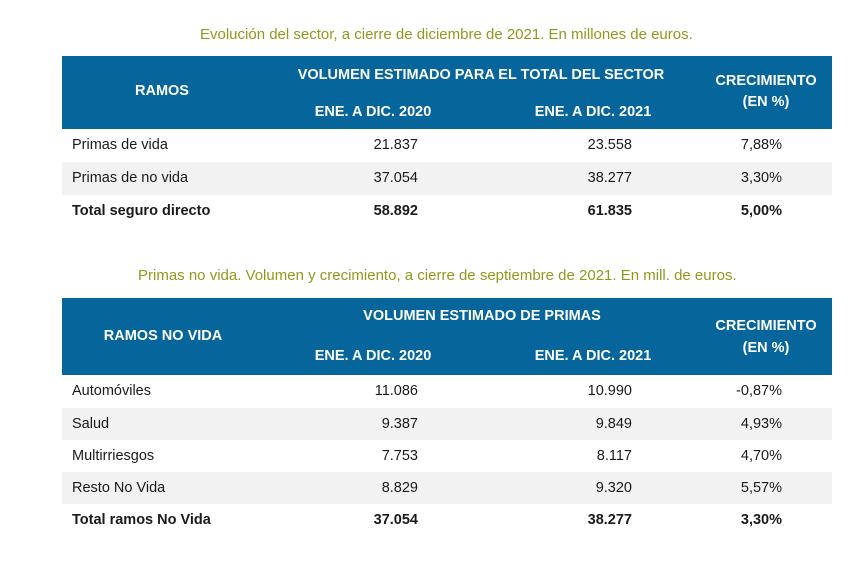  What do you see at coordinates (761, 145) in the screenshot?
I see `growth-value: 7,88%` at bounding box center [761, 145].